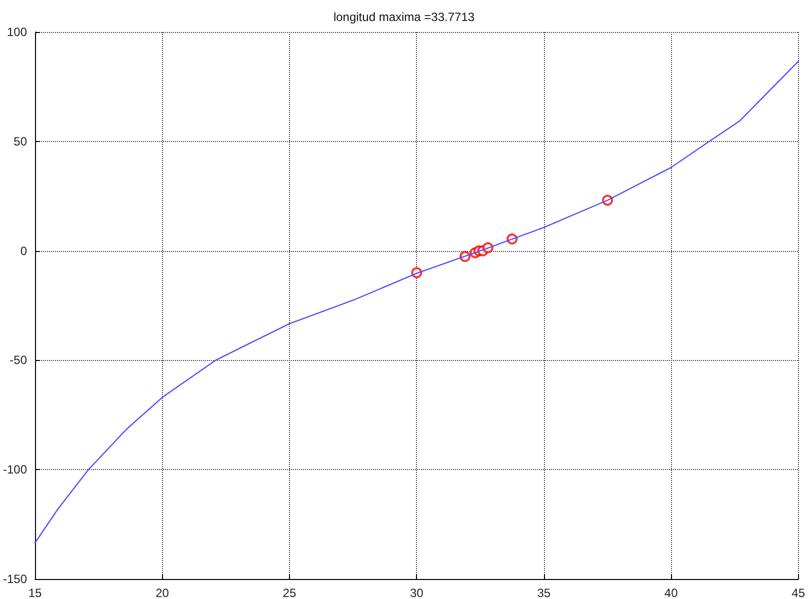 Image resolution: width=808 pixels, height=599 pixels. Describe the element at coordinates (163, 592) in the screenshot. I see `x-tick-label: 20` at that location.